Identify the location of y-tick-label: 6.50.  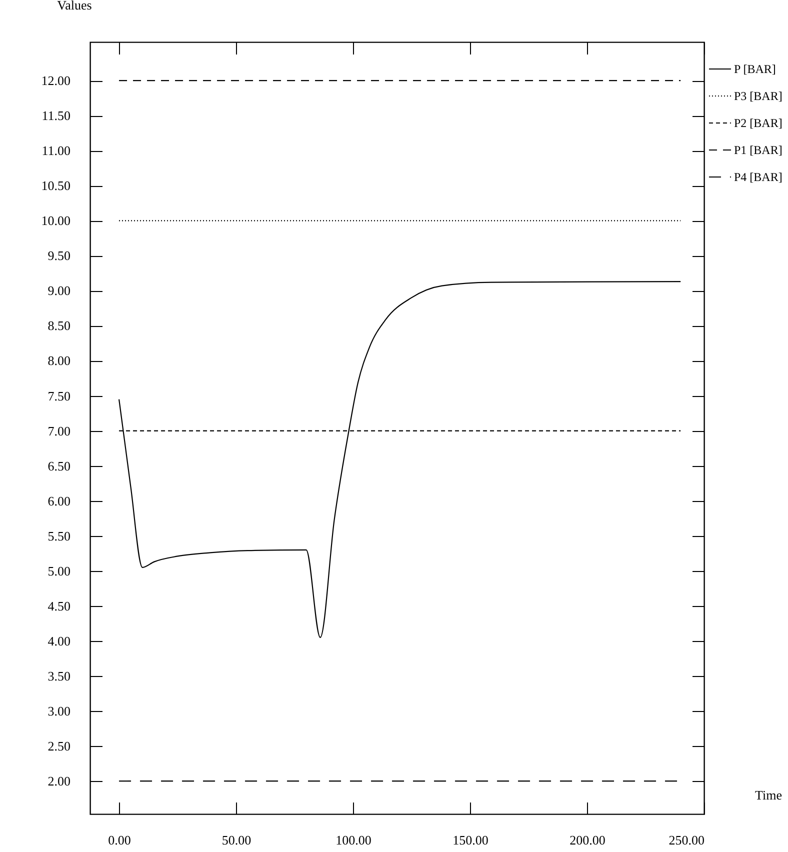
(59, 466).